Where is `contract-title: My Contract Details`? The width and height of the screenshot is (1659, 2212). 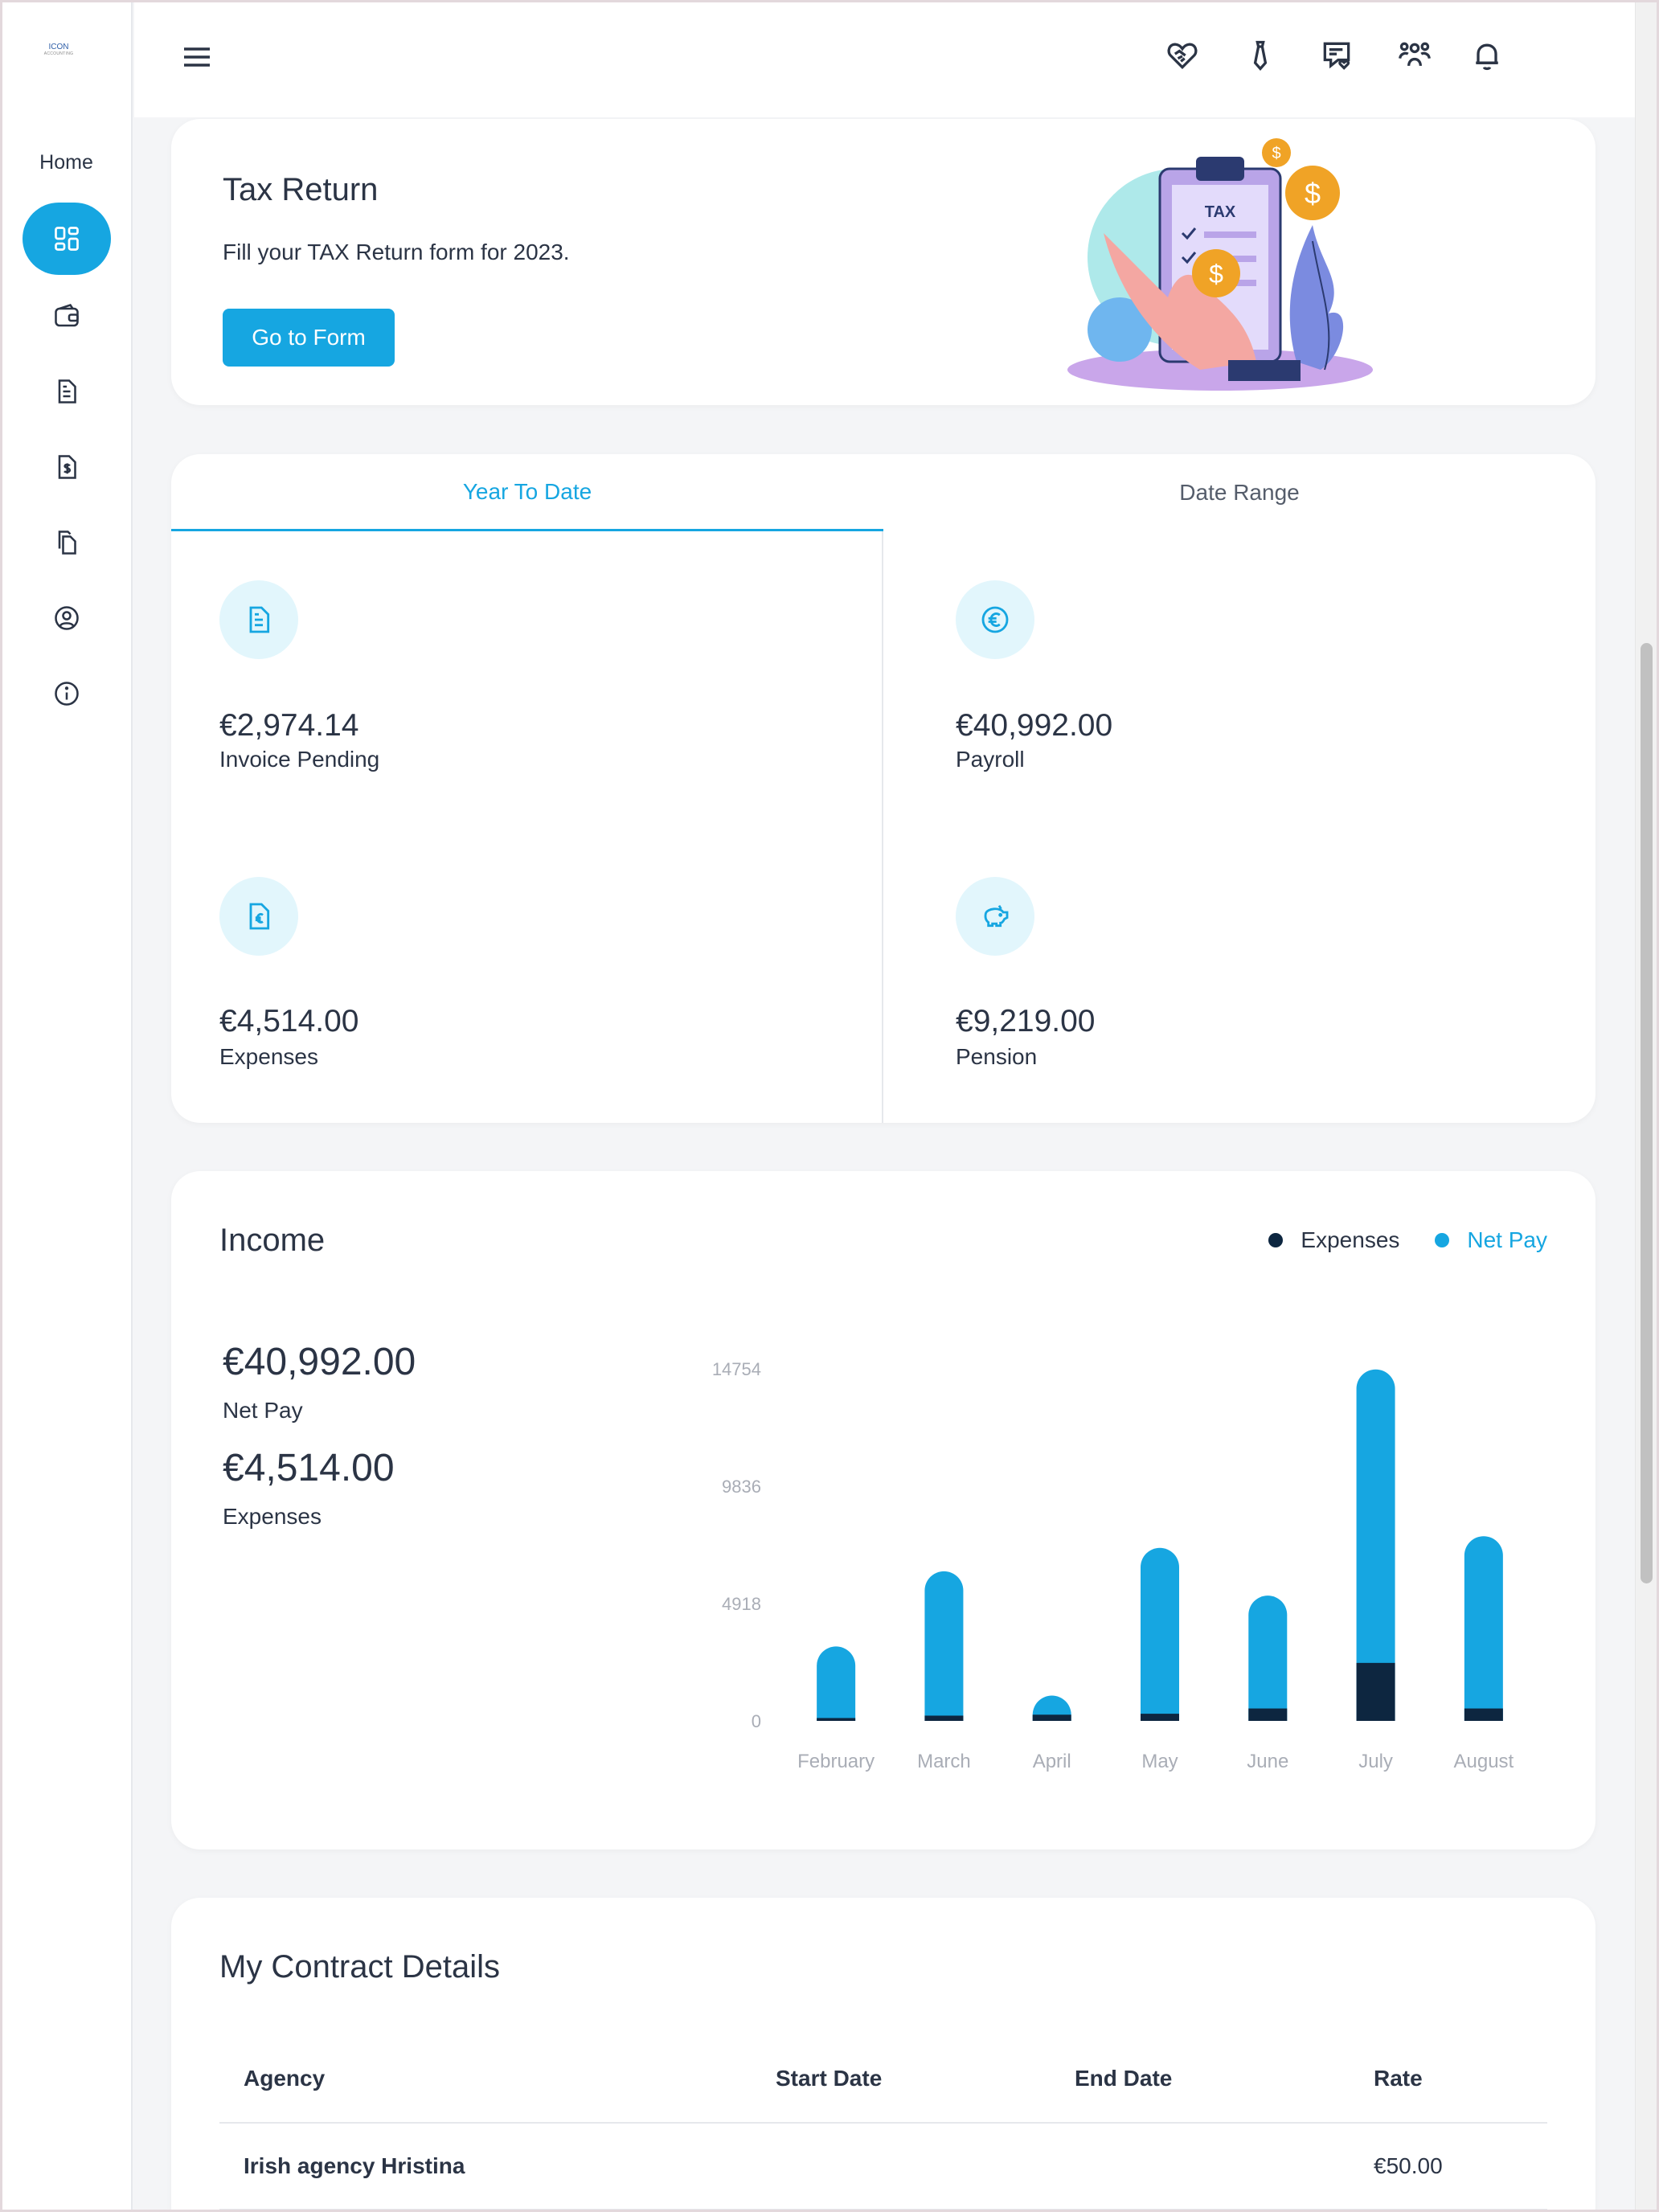 contract-title: My Contract Details is located at coordinates (359, 1967).